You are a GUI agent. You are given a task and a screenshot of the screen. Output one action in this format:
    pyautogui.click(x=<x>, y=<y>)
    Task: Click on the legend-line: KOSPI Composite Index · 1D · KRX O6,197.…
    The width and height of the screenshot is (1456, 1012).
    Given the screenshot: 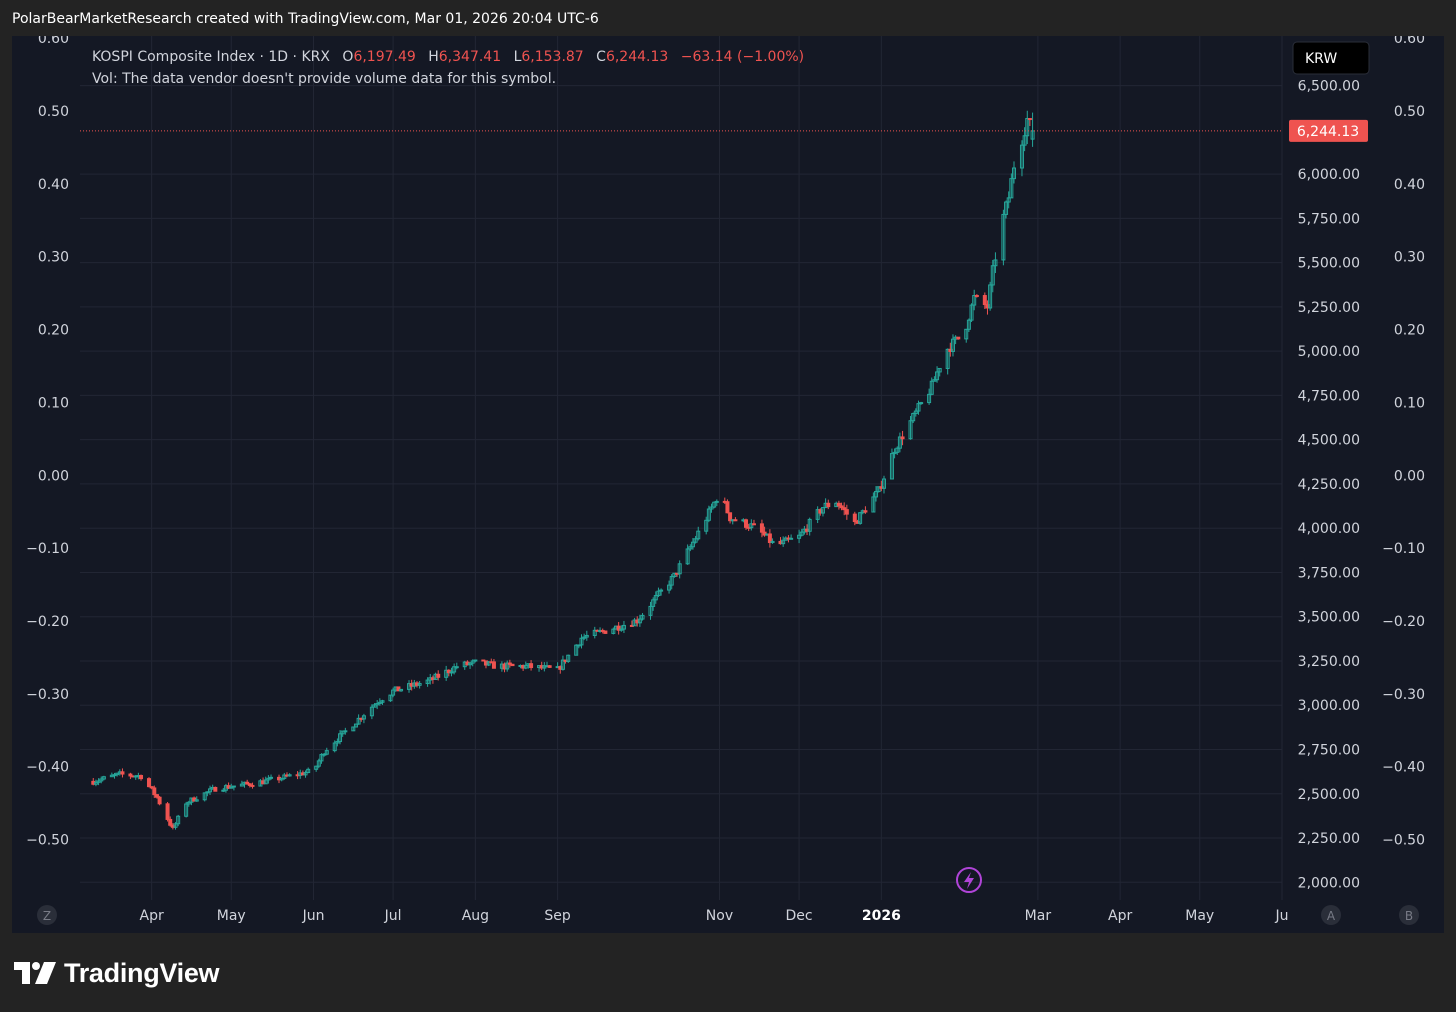 What is the action you would take?
    pyautogui.click(x=448, y=57)
    